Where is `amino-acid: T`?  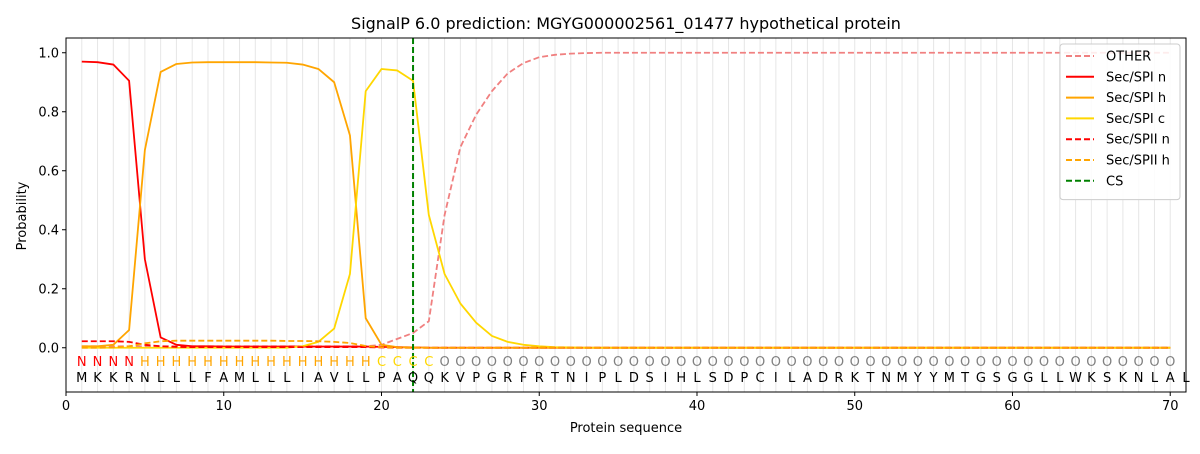 amino-acid: T is located at coordinates (870, 378).